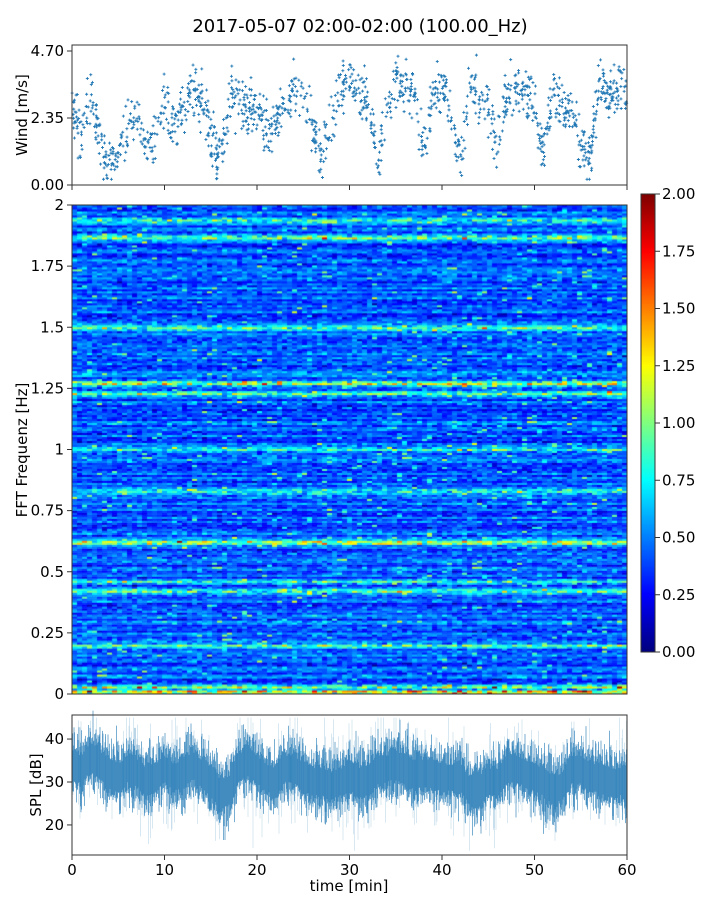  What do you see at coordinates (441, 870) in the screenshot?
I see `xtick-label: 40` at bounding box center [441, 870].